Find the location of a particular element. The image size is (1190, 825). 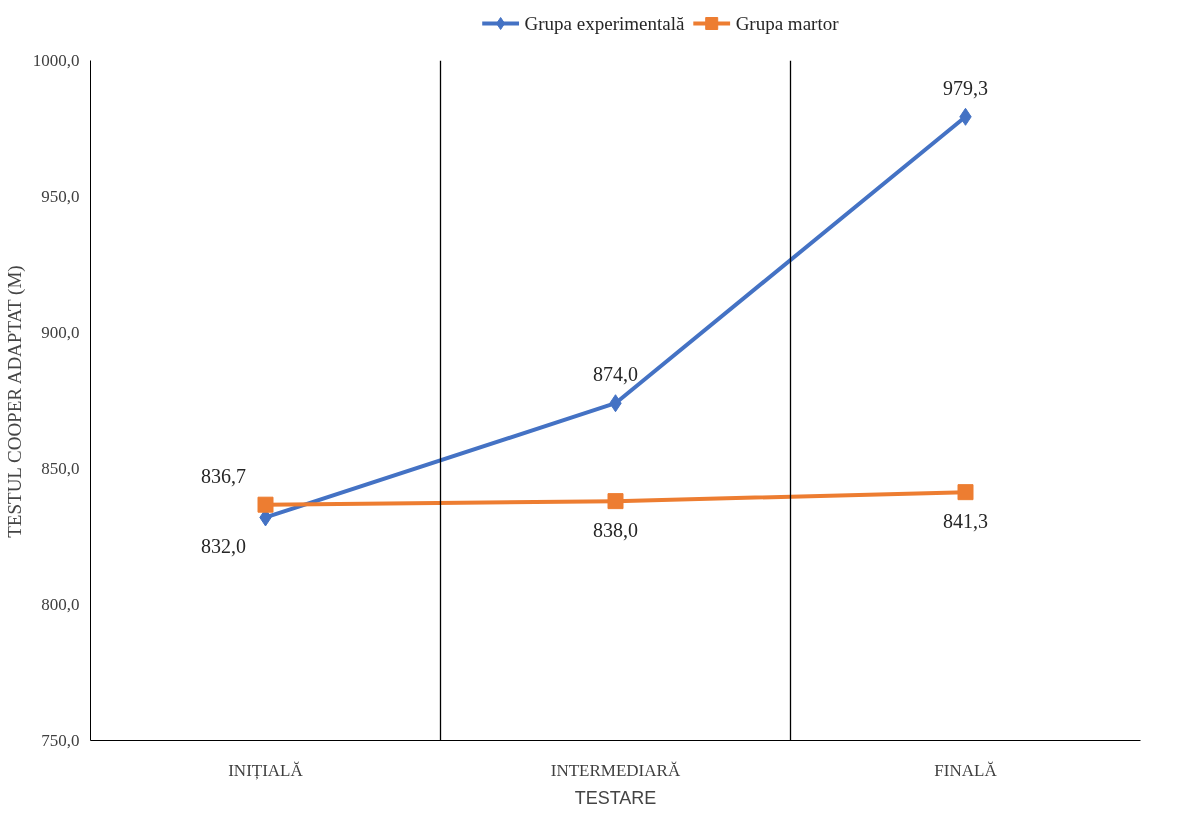

legend-label: Grupa martor is located at coordinates (787, 23).